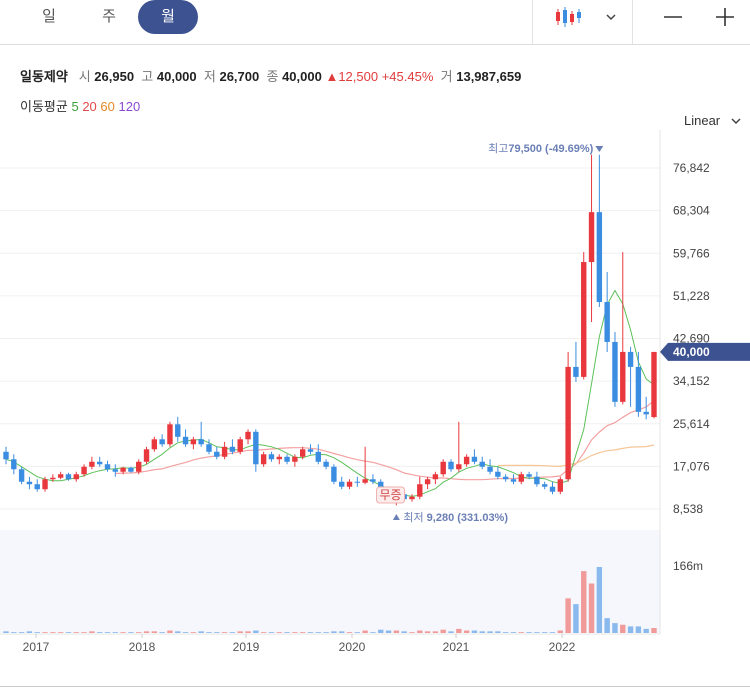 Image resolution: width=750 pixels, height=689 pixels. I want to click on scale-dropdown: Linear, so click(713, 120).